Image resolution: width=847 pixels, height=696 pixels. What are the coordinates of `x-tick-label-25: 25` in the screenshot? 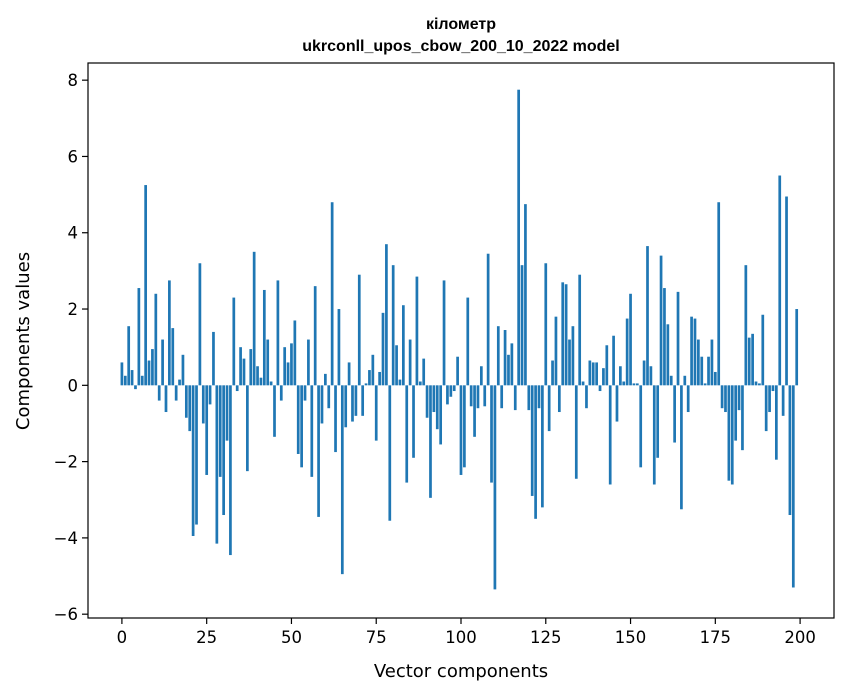 It's located at (206, 637).